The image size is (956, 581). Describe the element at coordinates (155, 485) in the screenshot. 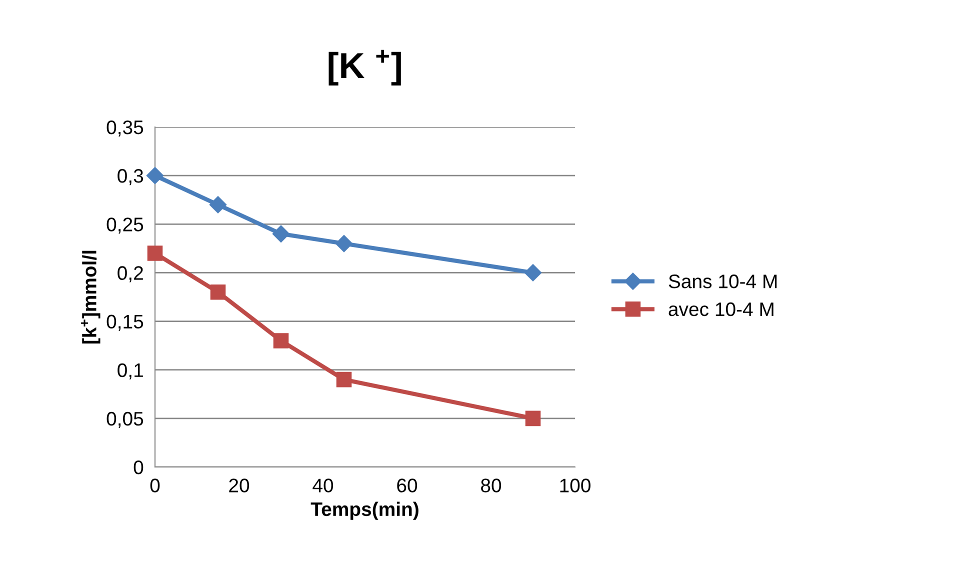

I see `x-tick-label: 0` at that location.